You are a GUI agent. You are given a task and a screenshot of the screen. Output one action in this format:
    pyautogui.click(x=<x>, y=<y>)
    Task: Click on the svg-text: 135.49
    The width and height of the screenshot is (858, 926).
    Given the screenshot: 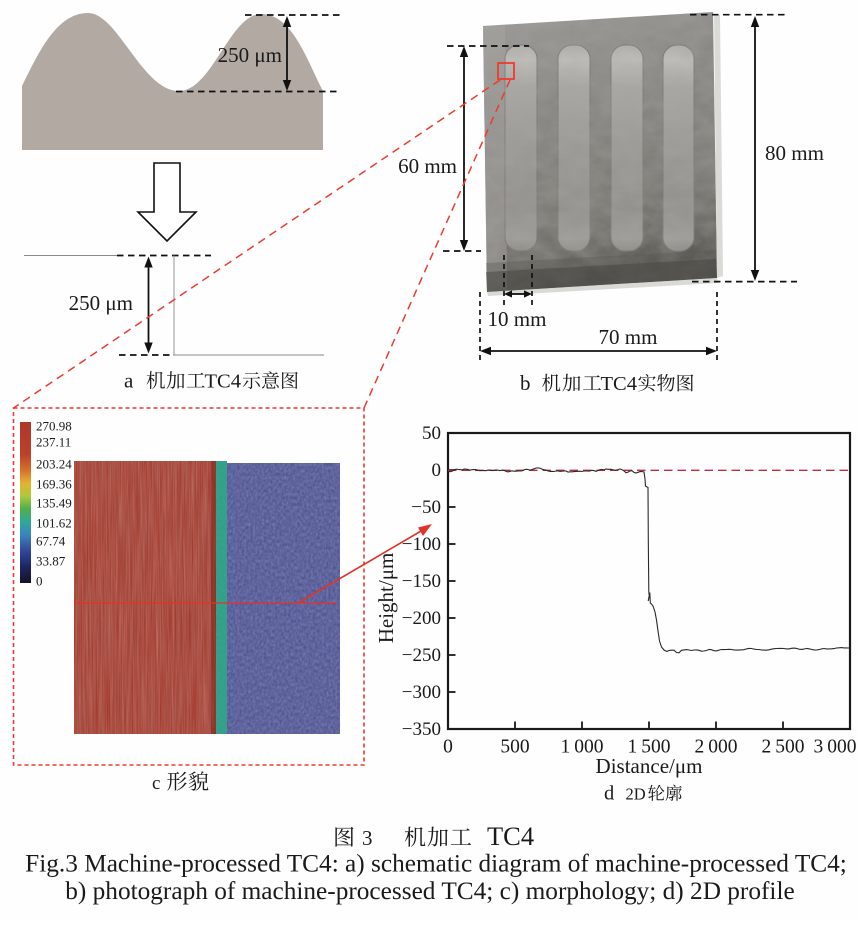 What is the action you would take?
    pyautogui.click(x=54, y=503)
    